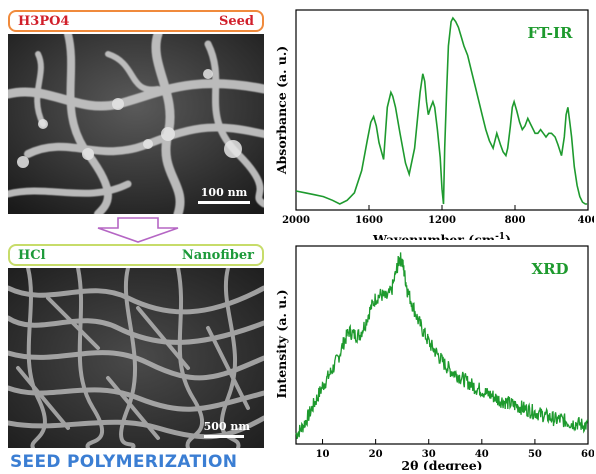 The height and width of the screenshot is (474, 596). I want to click on top-label-bar: H3PO4 Seed, so click(136, 21).